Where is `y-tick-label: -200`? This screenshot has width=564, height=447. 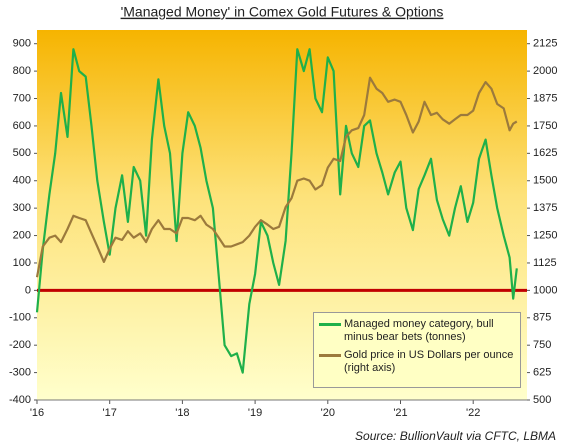
y-tick-label: -200 is located at coordinates (20, 345).